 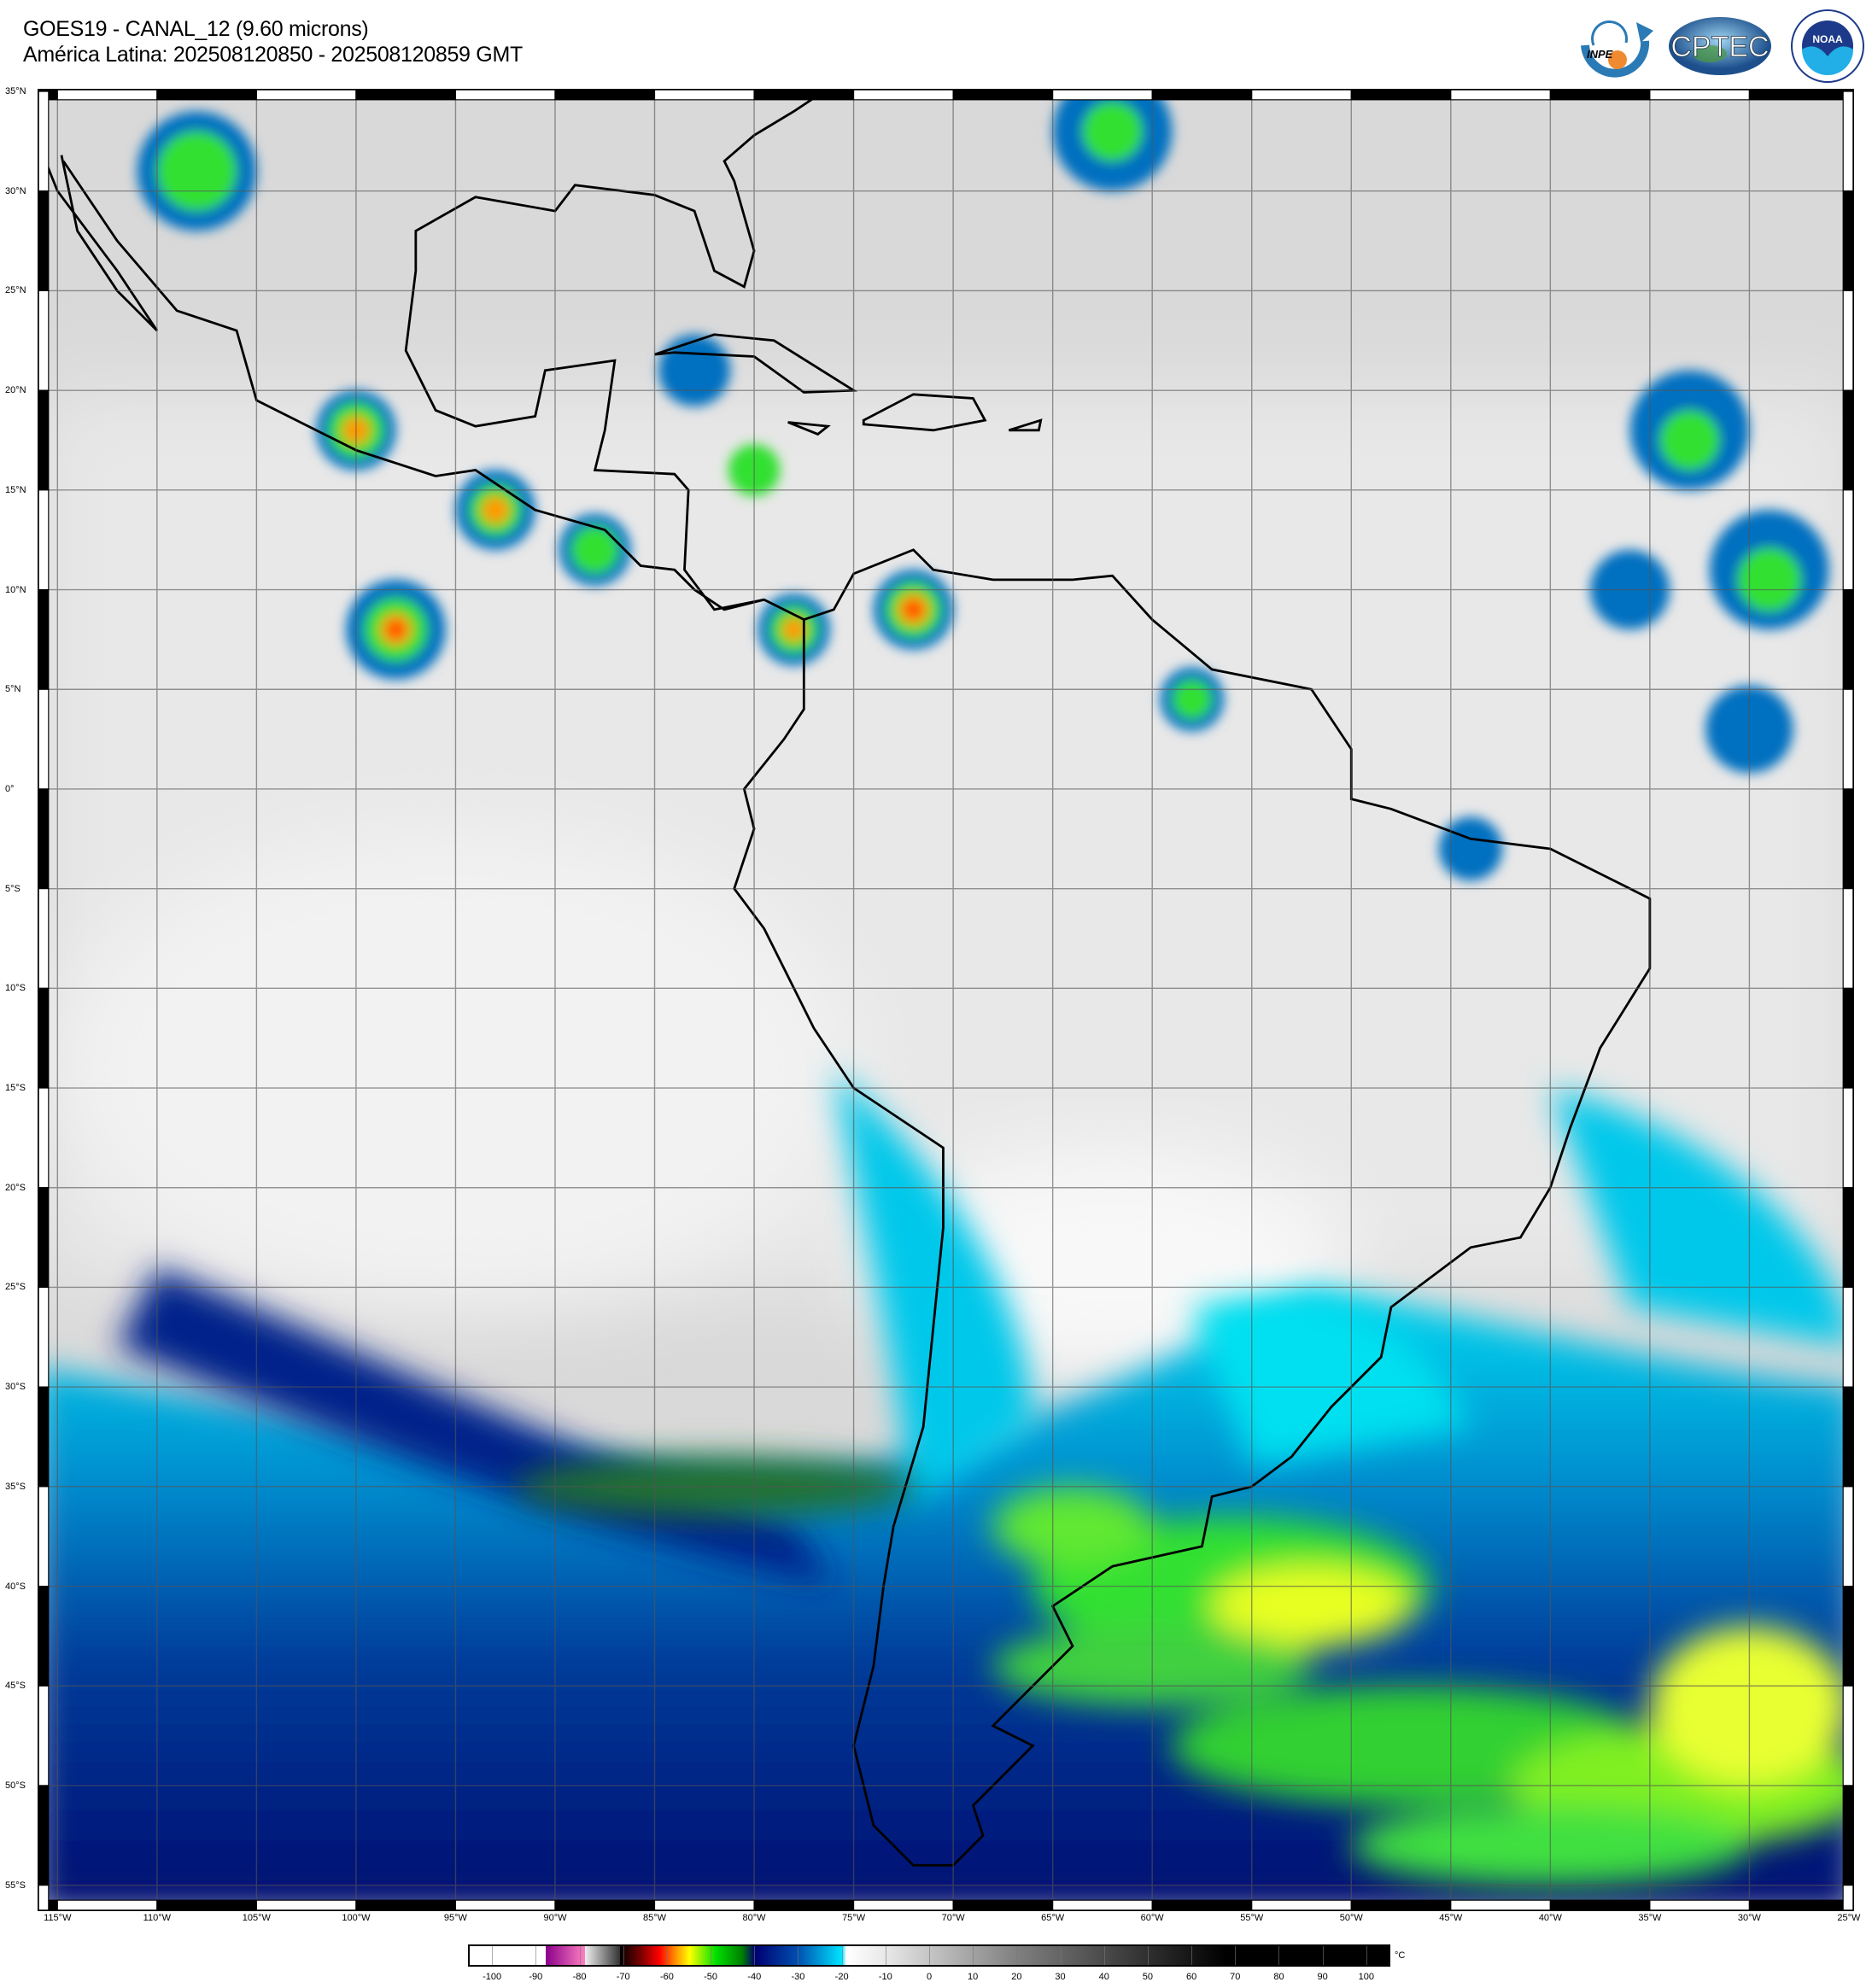 I want to click on colorbar-tick-label: -50, so click(x=711, y=1977).